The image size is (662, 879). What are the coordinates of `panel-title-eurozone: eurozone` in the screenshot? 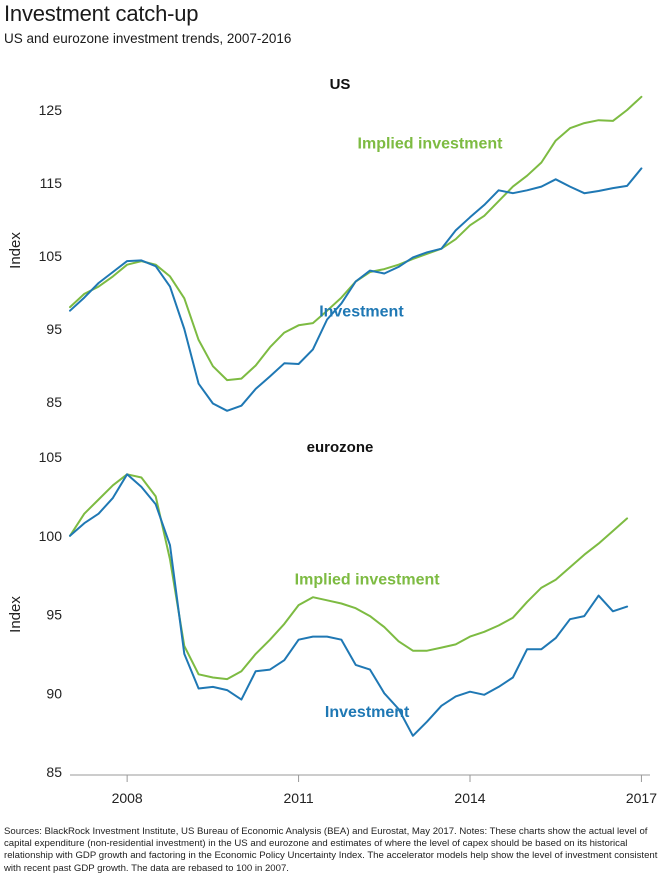 It's located at (340, 447).